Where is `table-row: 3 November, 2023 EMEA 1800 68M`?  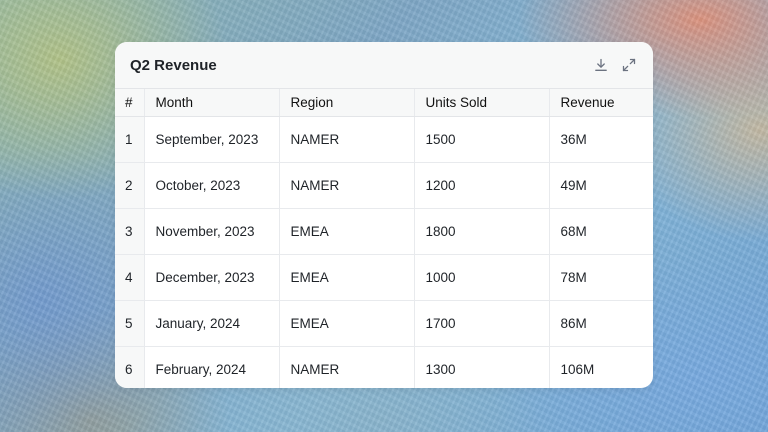
table-row: 3 November, 2023 EMEA 1800 68M is located at coordinates (384, 231).